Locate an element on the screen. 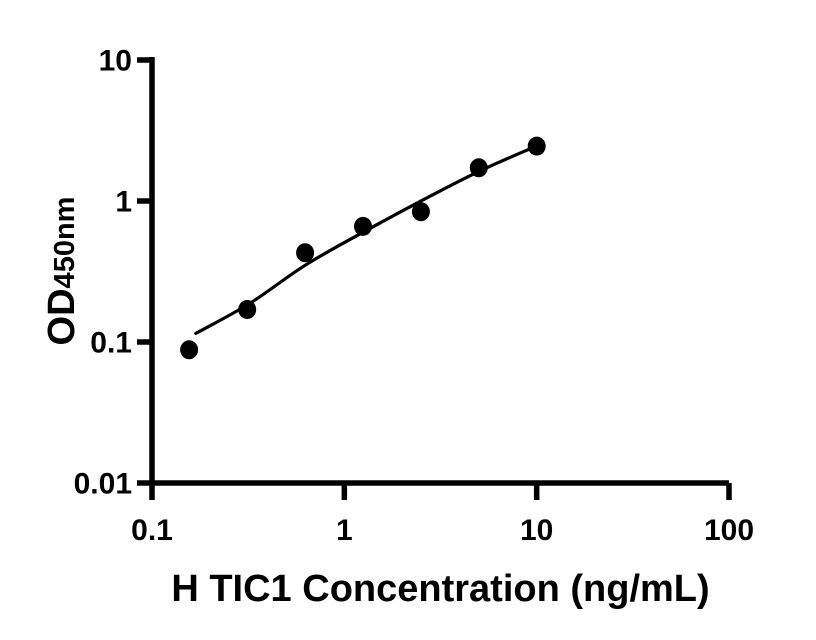  y-axis-title: OD450nm is located at coordinates (62, 271).